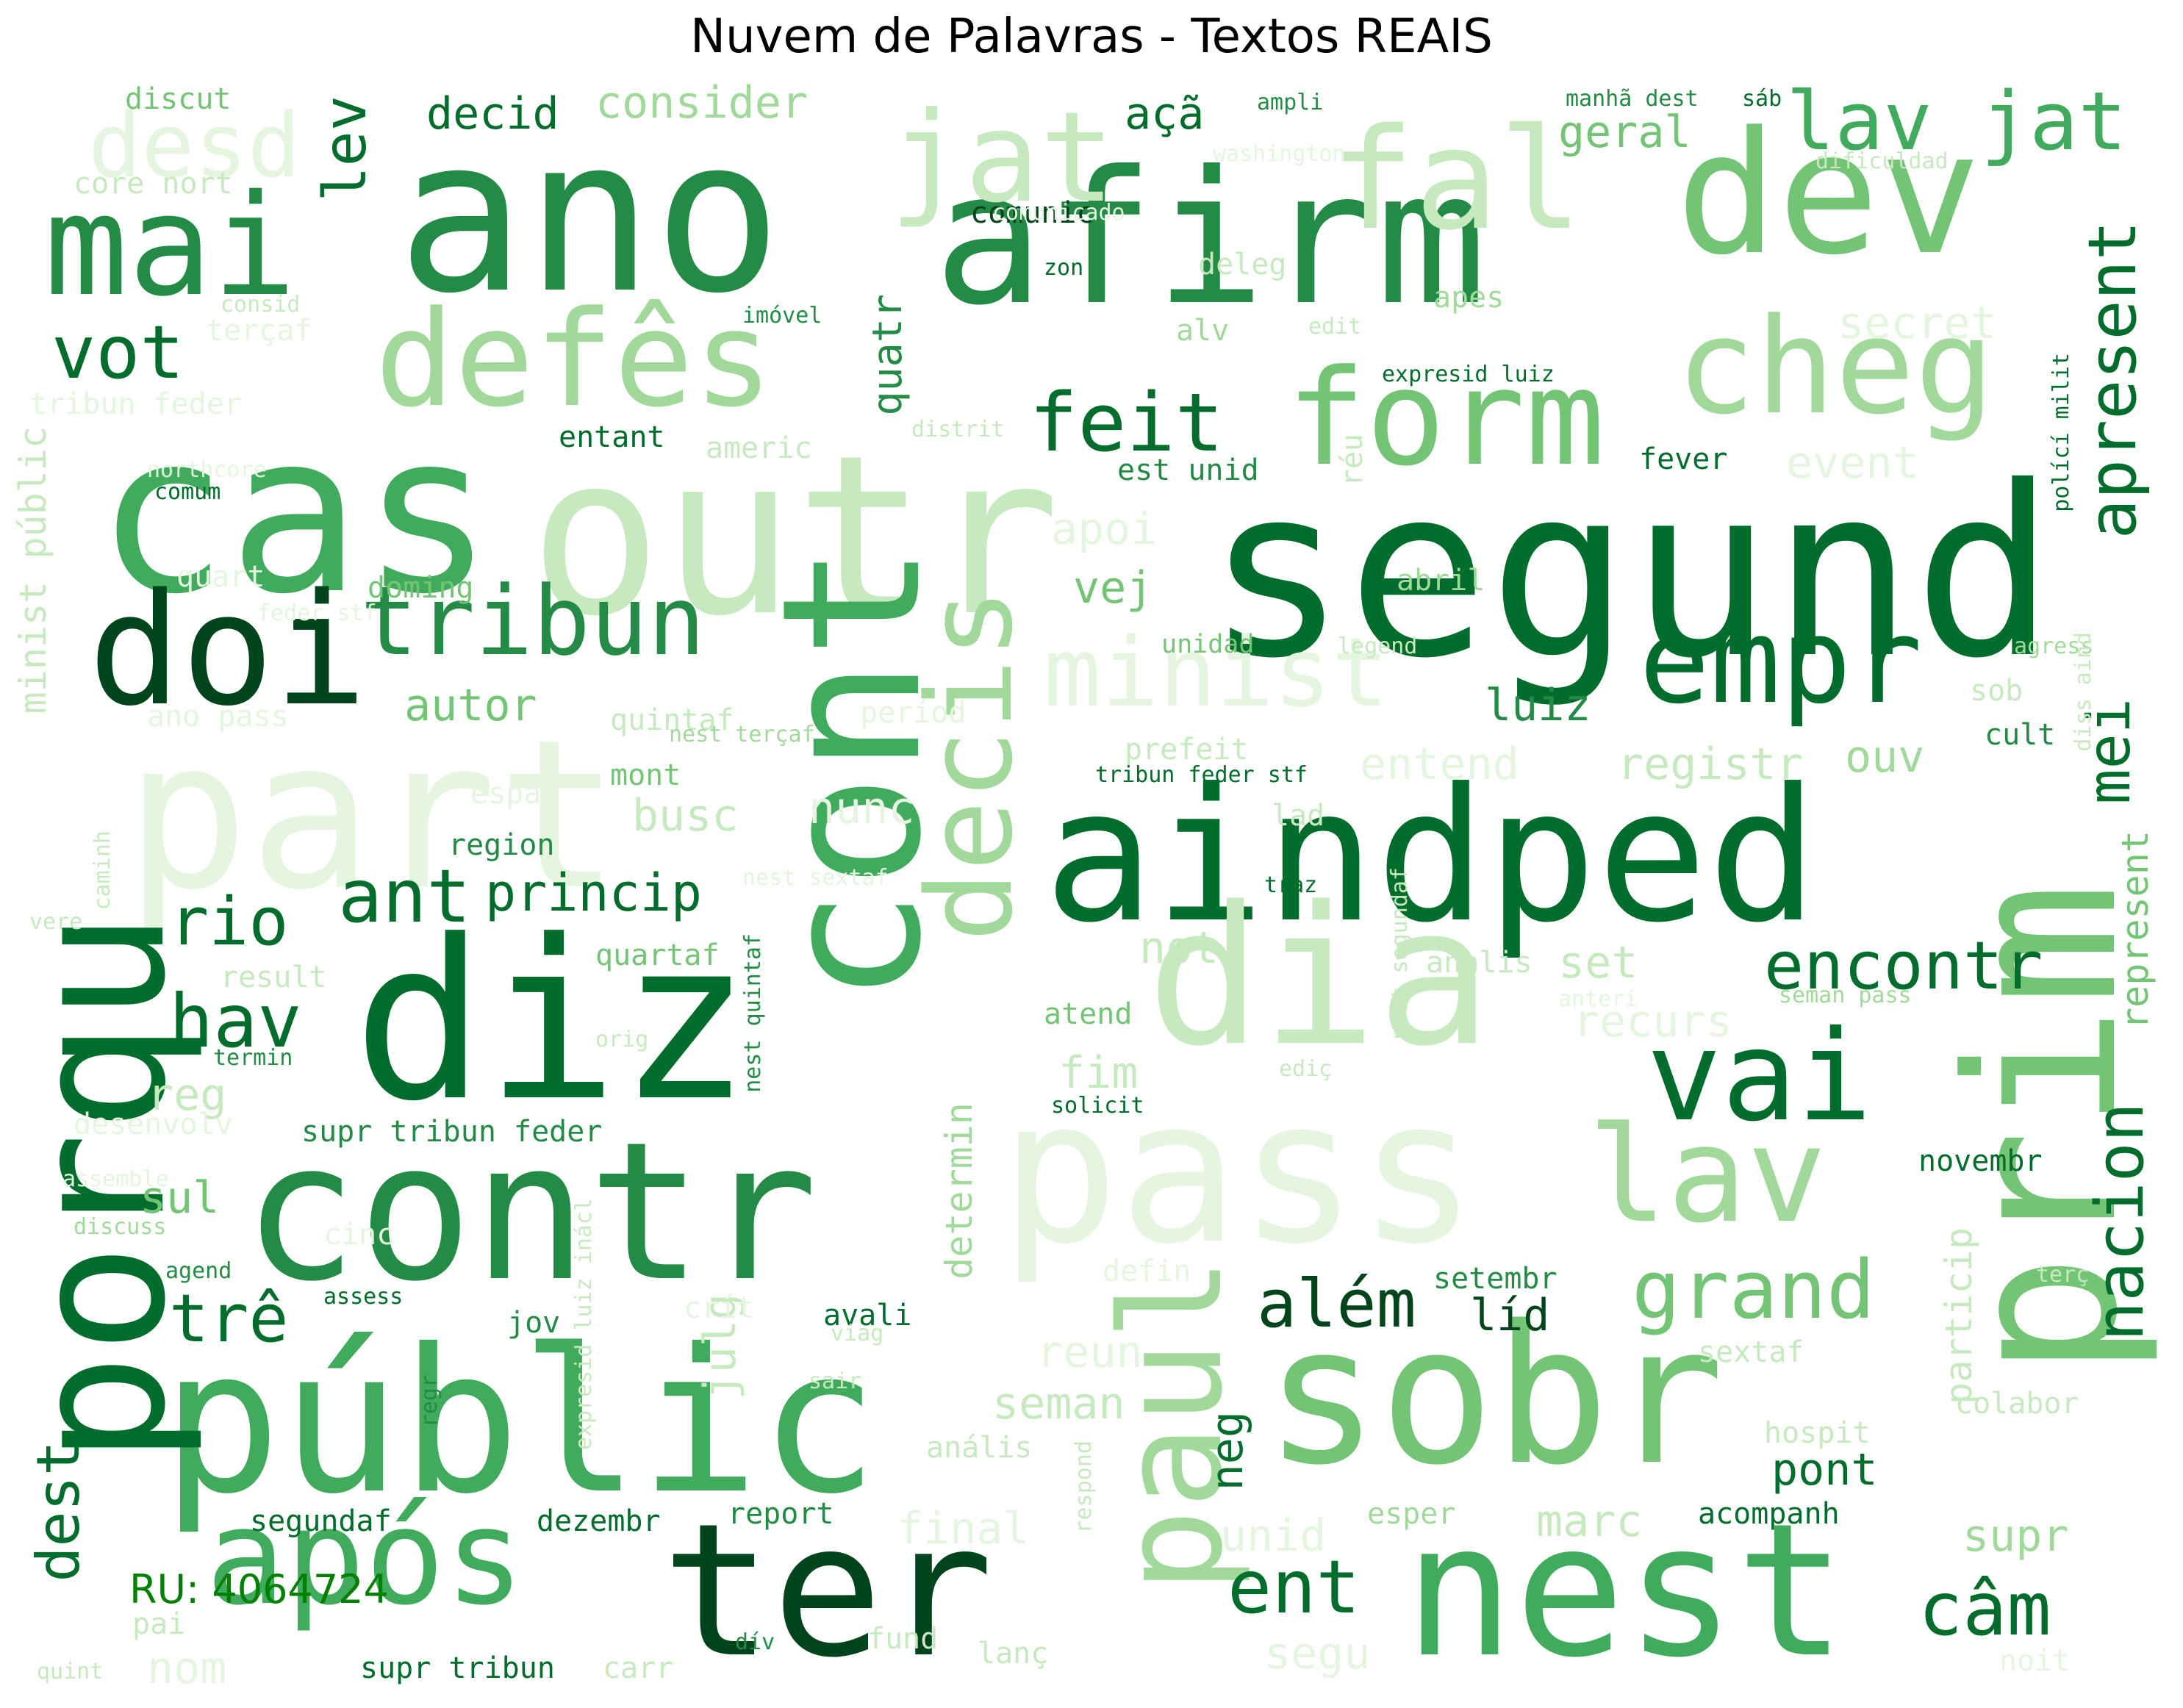 The width and height of the screenshot is (2183, 1708). I want to click on cloud-word: termin, so click(253, 1058).